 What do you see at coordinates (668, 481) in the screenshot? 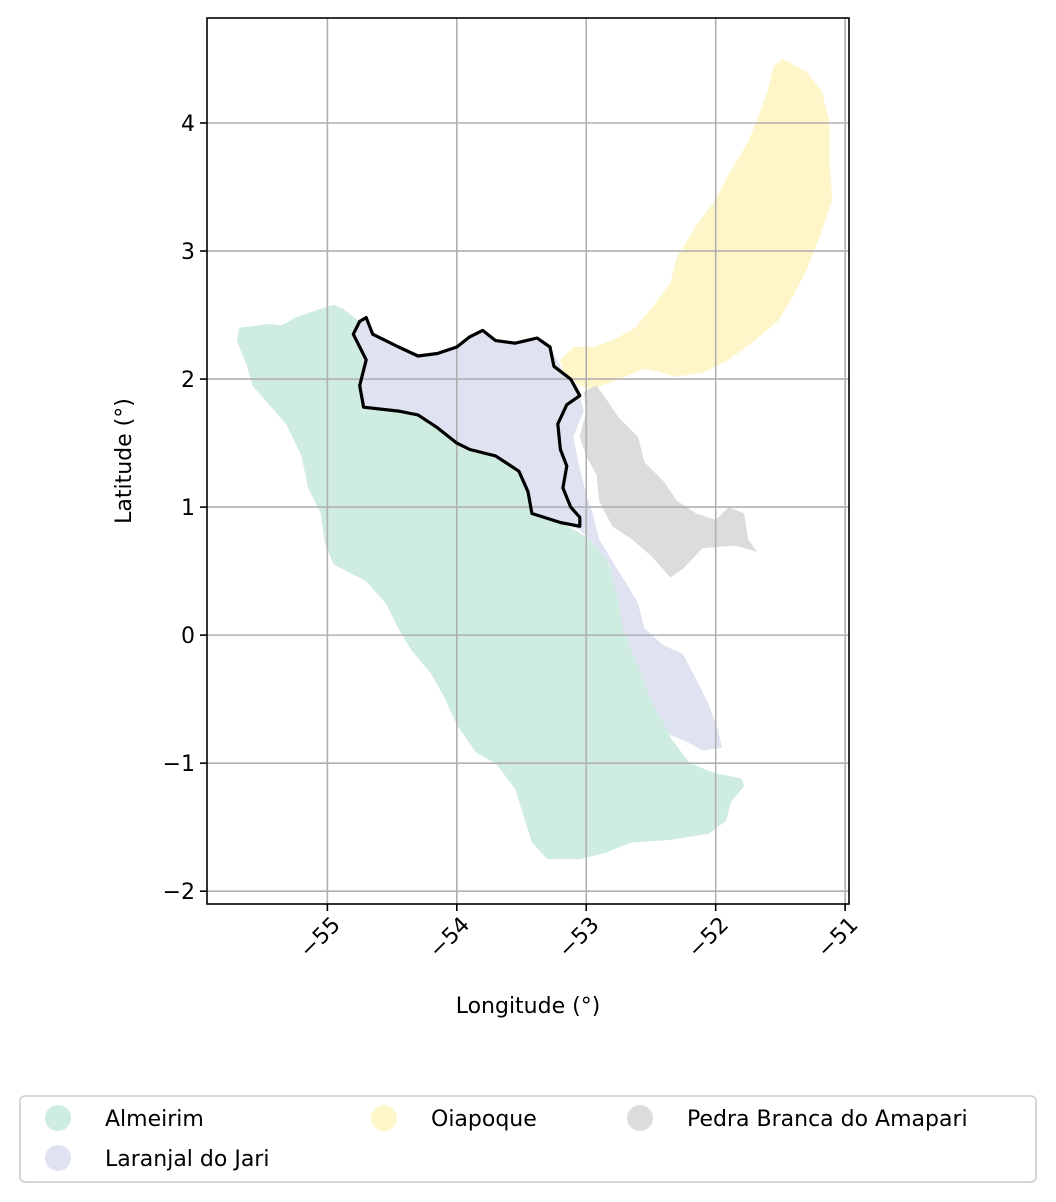
I see `region-pedra-branca-do-amapari` at bounding box center [668, 481].